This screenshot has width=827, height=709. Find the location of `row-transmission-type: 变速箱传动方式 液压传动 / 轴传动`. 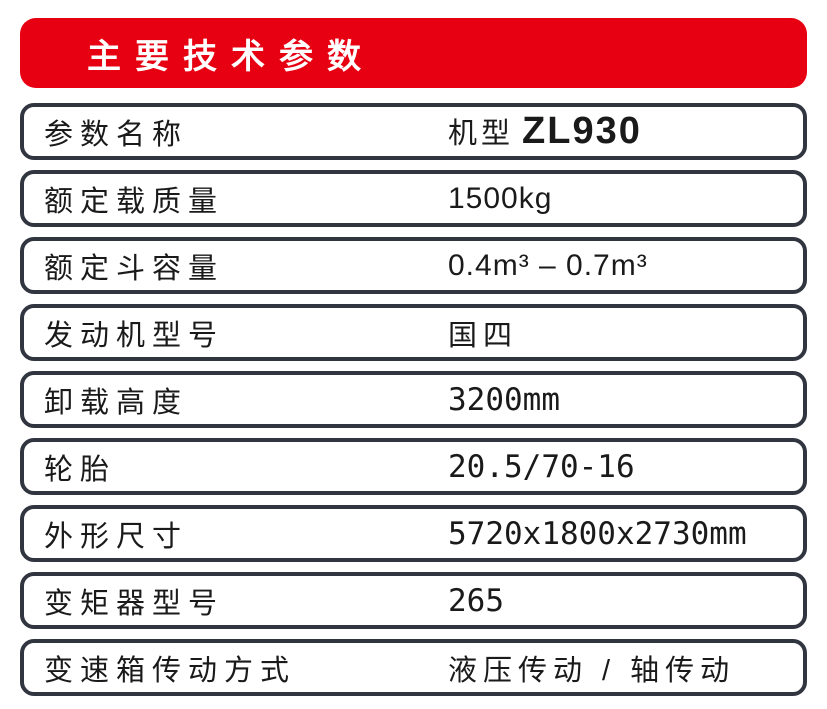

row-transmission-type: 变速箱传动方式 液压传动 / 轴传动 is located at coordinates (413, 667).